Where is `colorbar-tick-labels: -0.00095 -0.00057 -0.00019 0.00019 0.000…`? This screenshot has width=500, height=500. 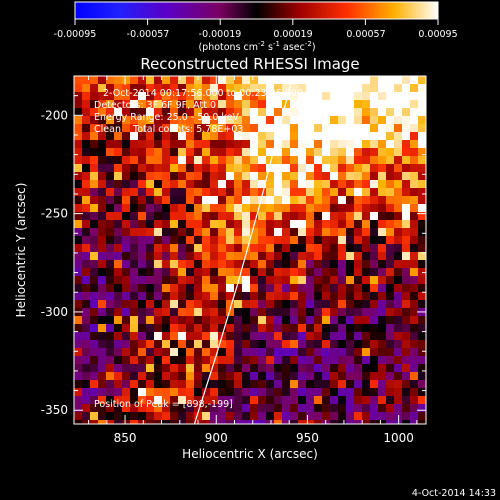 colorbar-tick-labels: -0.00095 -0.00057 -0.00019 0.00019 0.000… is located at coordinates (256, 34).